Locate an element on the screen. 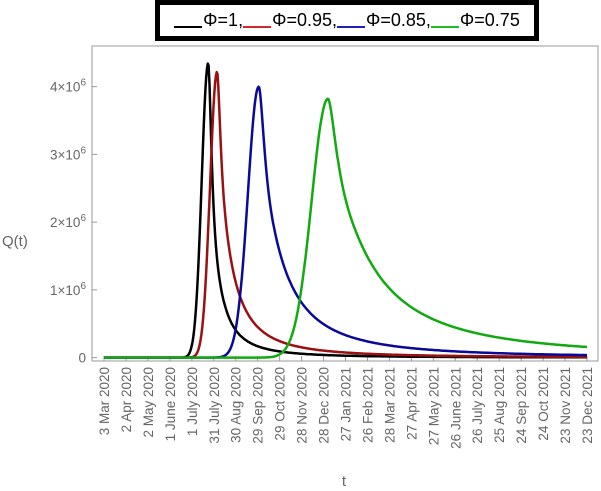 The width and height of the screenshot is (601, 491). x-tick-label: 29 Sep 2020 is located at coordinates (258, 405).